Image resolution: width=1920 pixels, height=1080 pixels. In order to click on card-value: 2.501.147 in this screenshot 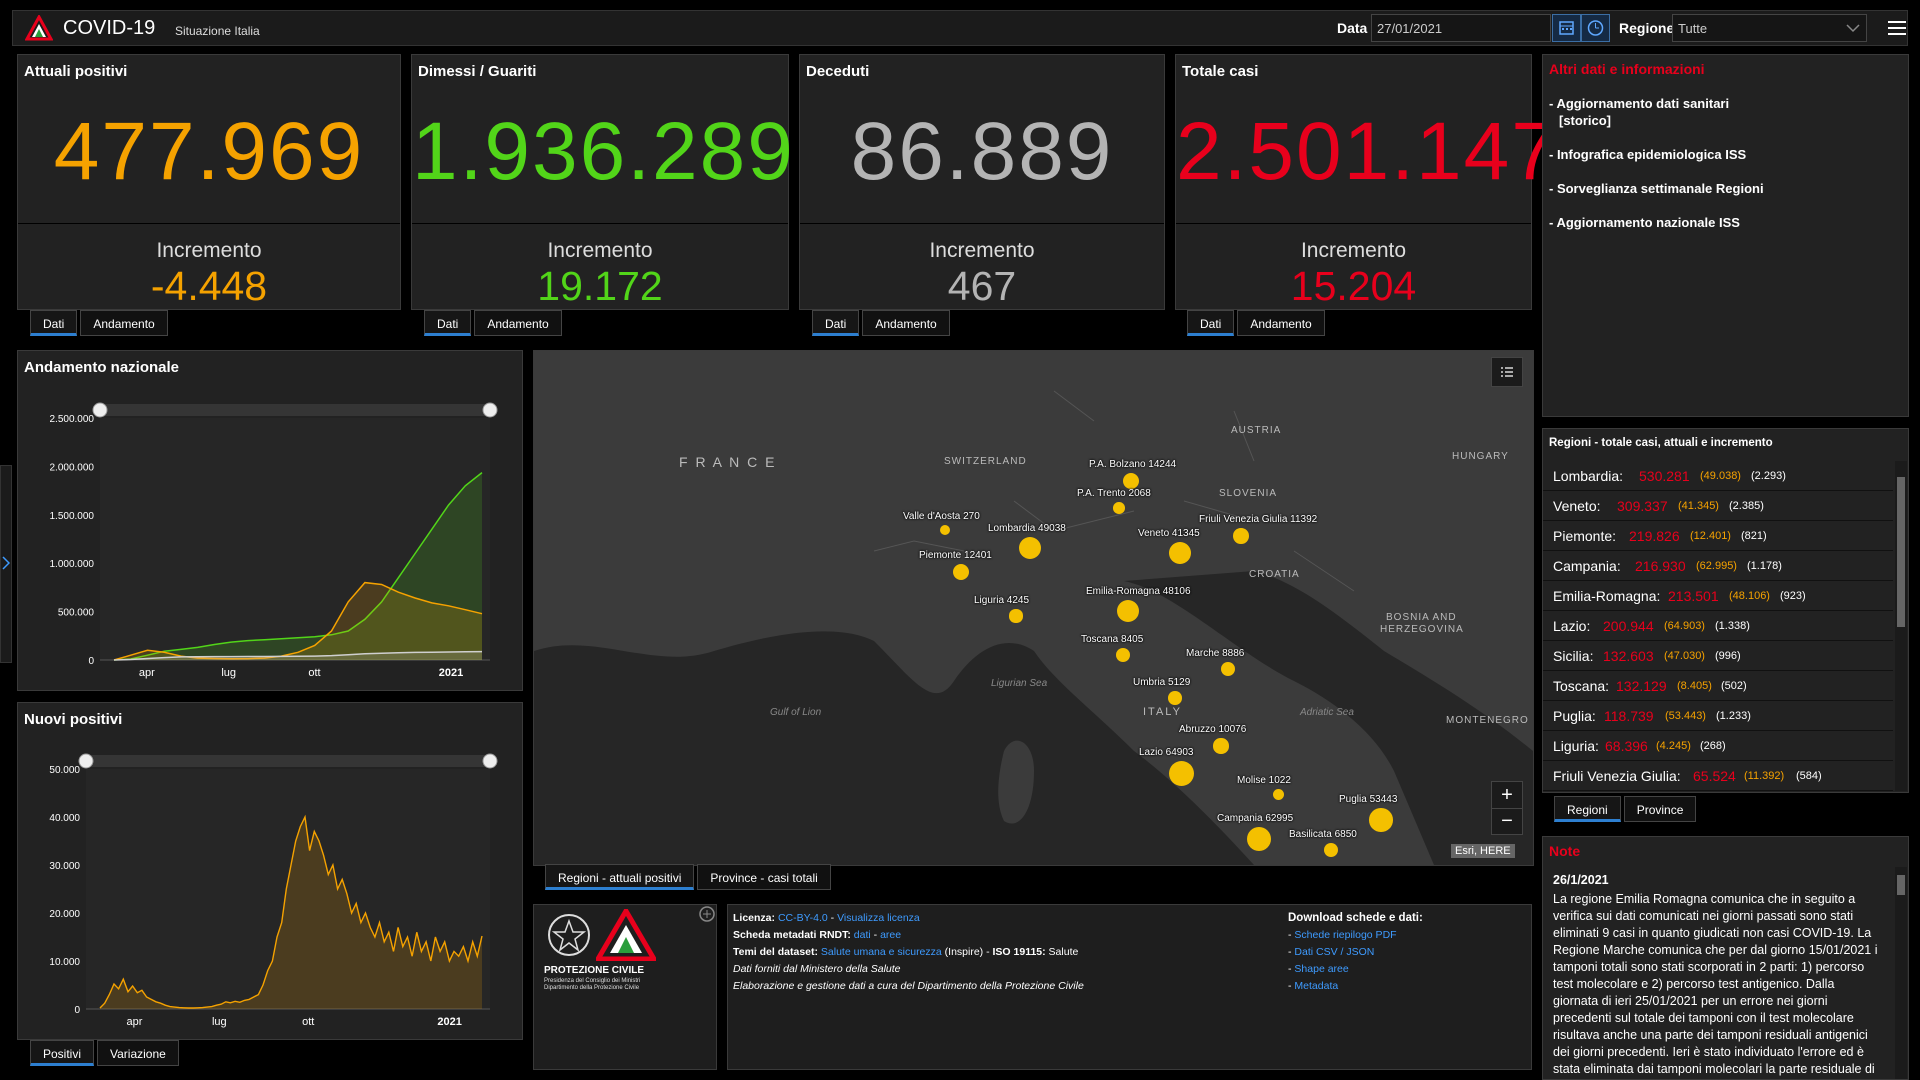, I will do `click(1367, 151)`.